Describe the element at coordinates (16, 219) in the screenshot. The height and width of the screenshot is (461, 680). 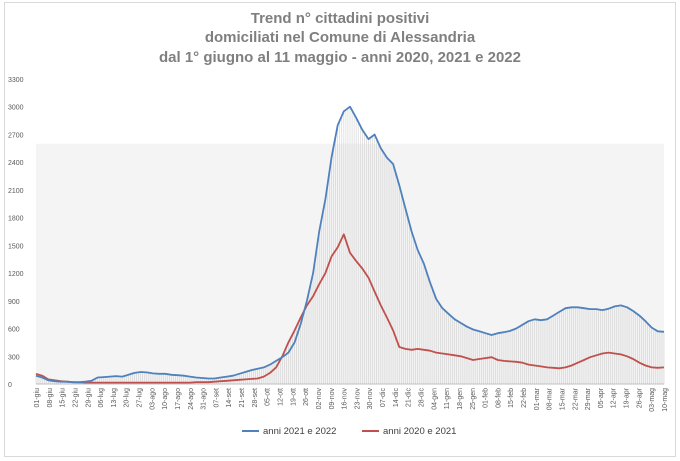
I see `y-tick-label: 1800` at that location.